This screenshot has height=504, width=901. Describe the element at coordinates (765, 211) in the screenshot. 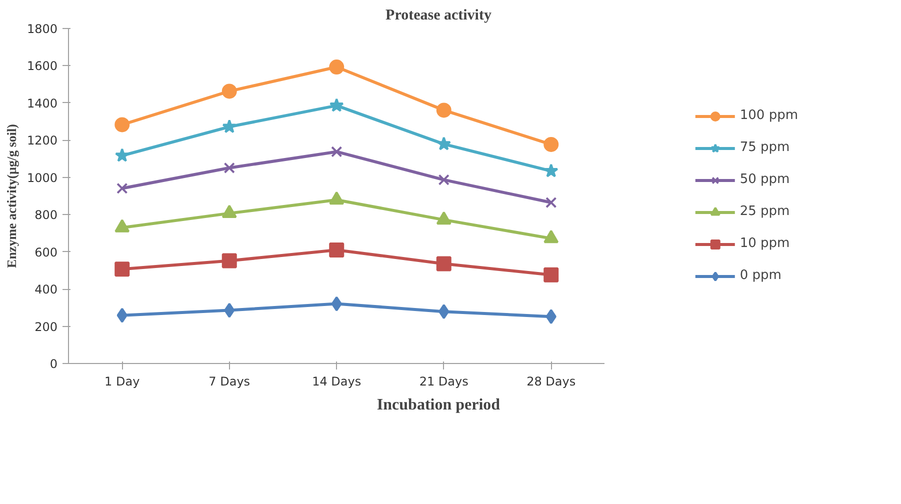

I see `legend-label: 25 ppm` at that location.